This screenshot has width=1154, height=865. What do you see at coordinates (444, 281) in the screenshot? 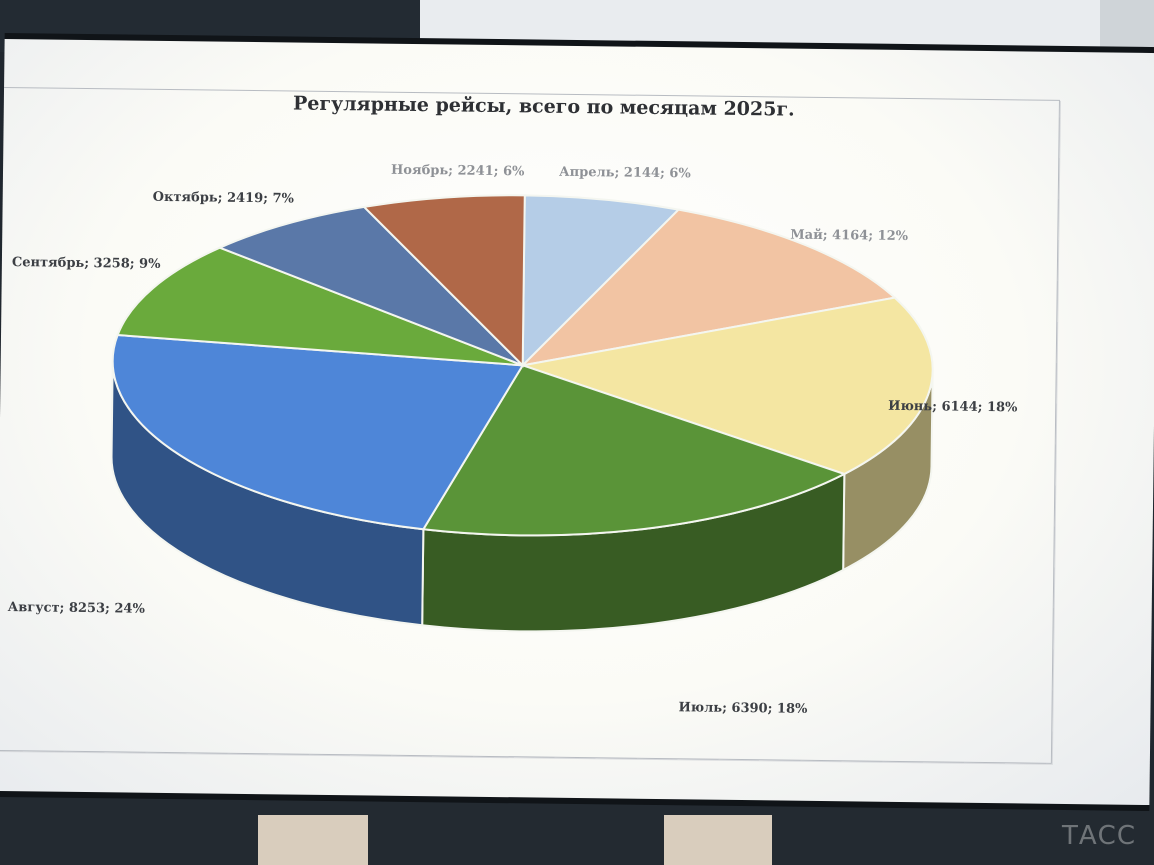
I see `pie-slice-ноябрь` at bounding box center [444, 281].